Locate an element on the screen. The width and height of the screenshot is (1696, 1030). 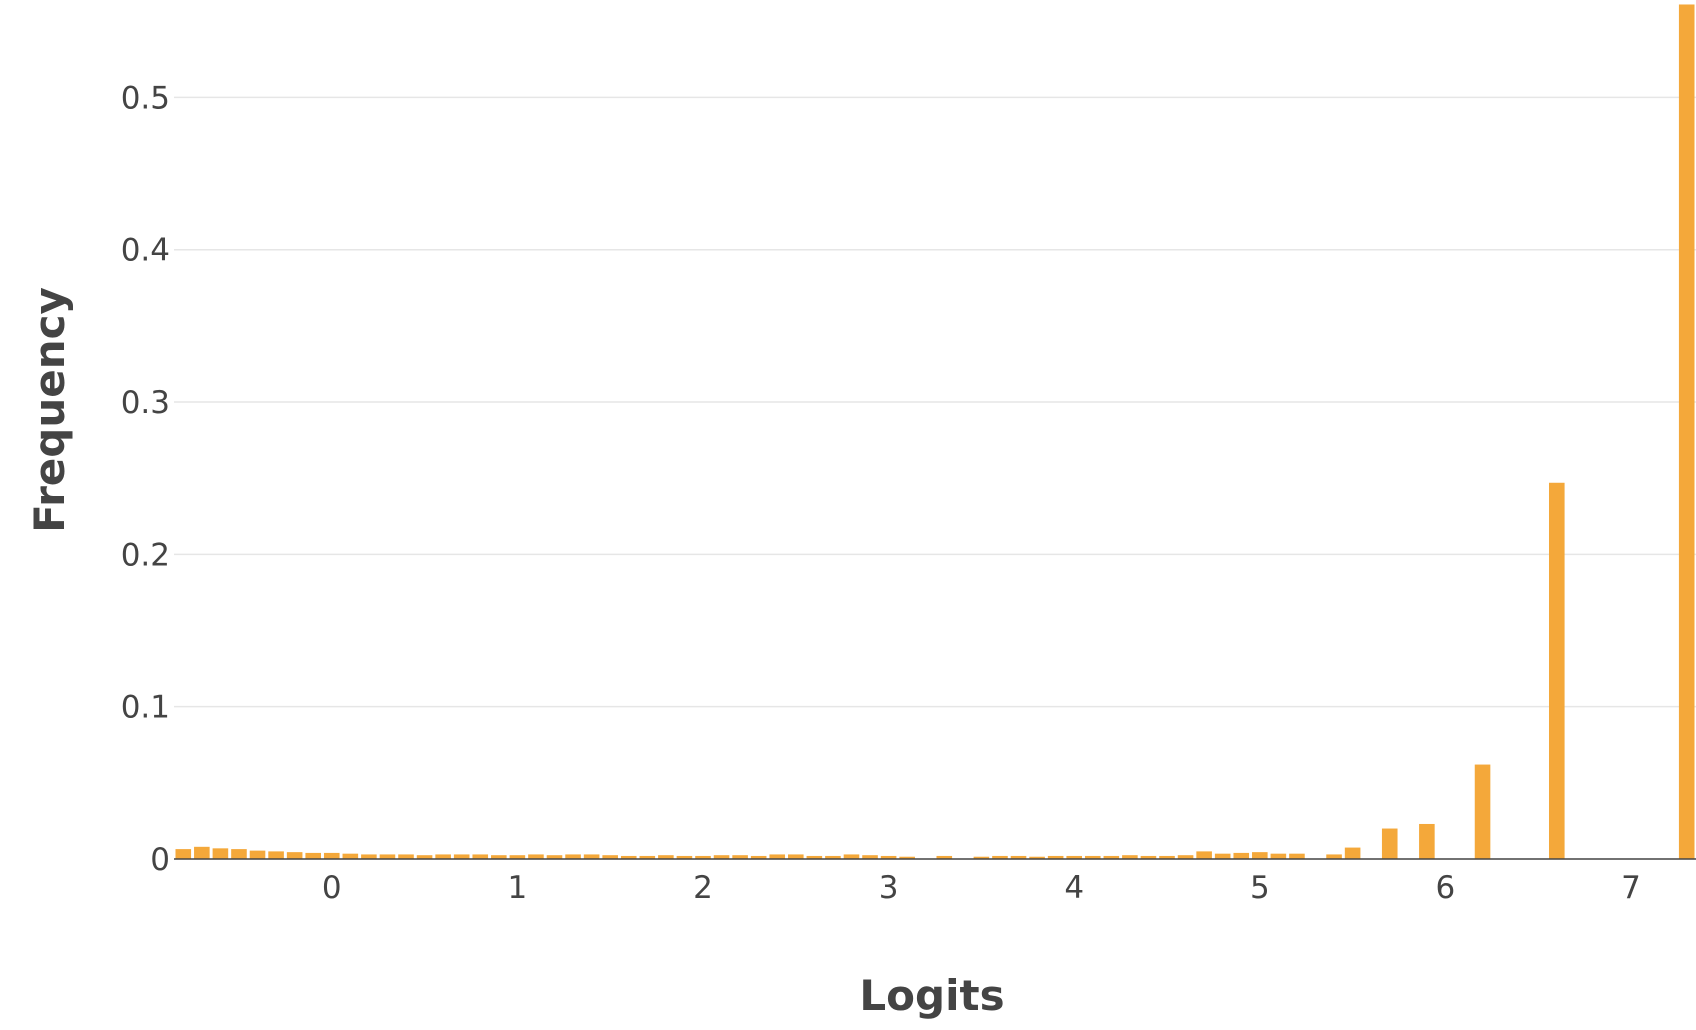
y-axis-title: Frequency is located at coordinates (49, 410).